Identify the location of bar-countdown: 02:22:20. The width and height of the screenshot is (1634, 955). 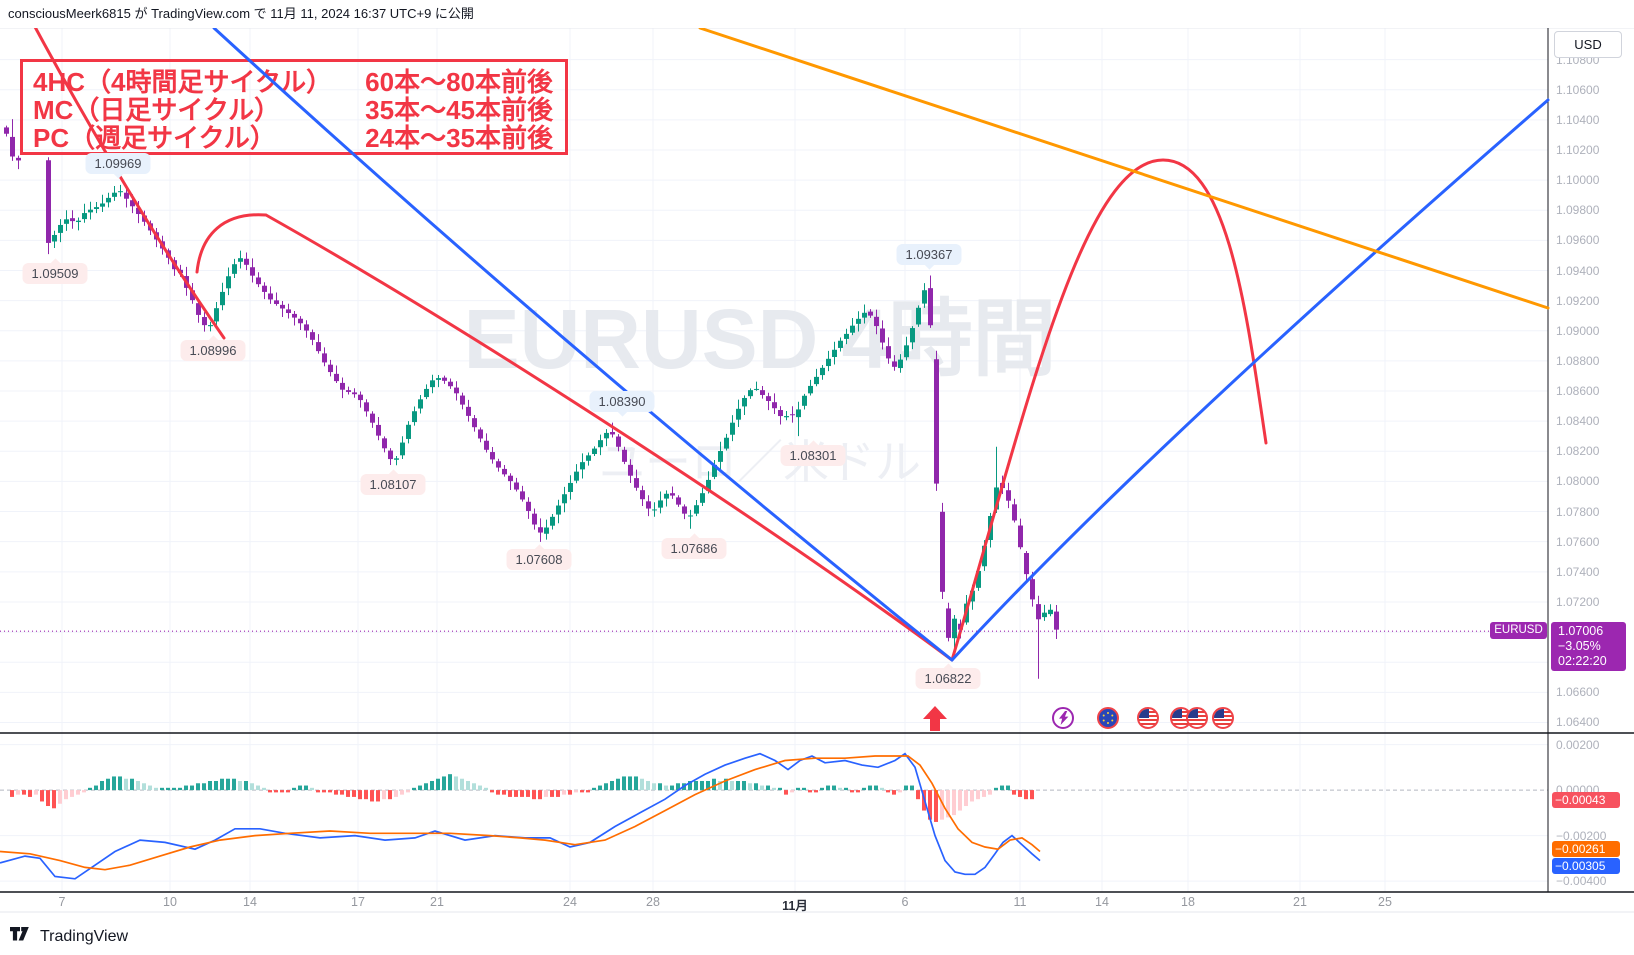
(1582, 661).